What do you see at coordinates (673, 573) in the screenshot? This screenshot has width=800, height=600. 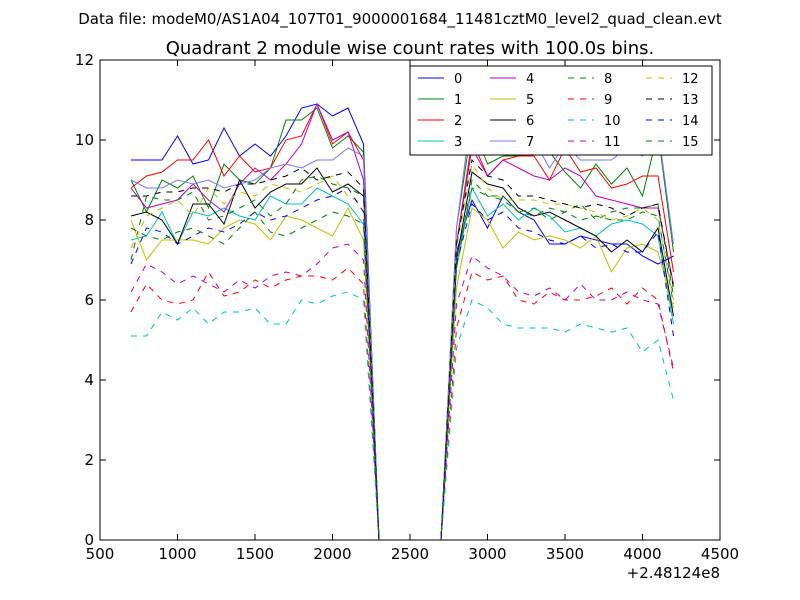 I see `x-offset-label: +2.48124e8` at bounding box center [673, 573].